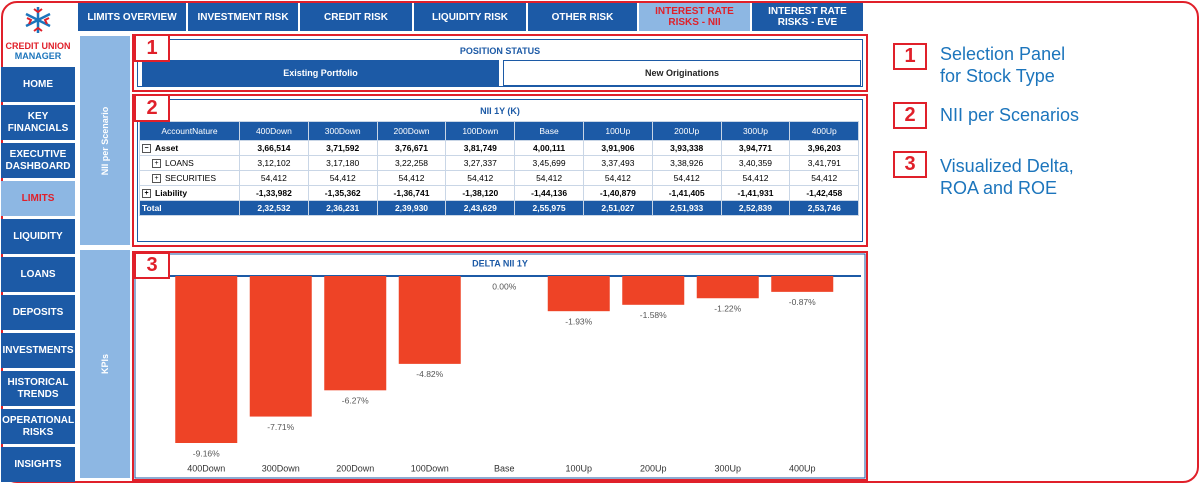  What do you see at coordinates (1003, 54) in the screenshot?
I see `callout-line: Selection Panel` at bounding box center [1003, 54].